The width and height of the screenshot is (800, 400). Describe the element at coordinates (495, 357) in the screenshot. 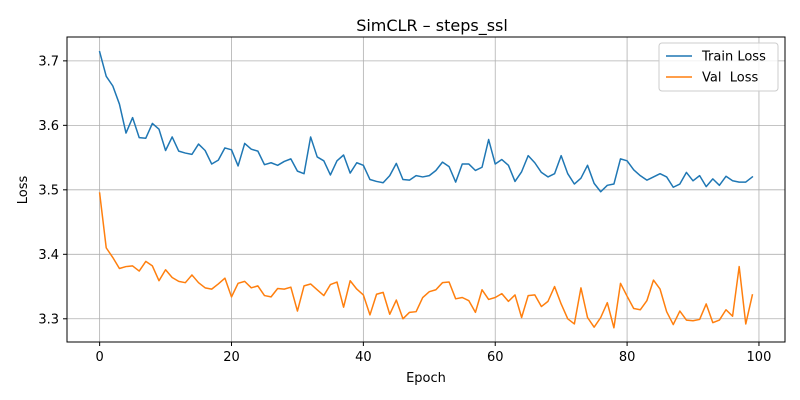

I see `x-tick-label: 60` at that location.